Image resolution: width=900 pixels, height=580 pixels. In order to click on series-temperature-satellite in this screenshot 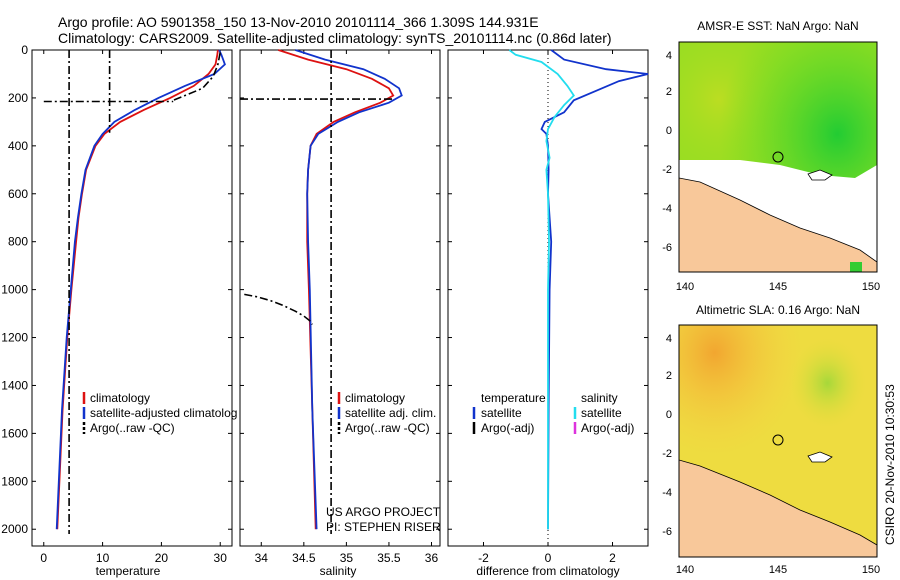, I will do `click(594, 289)`.